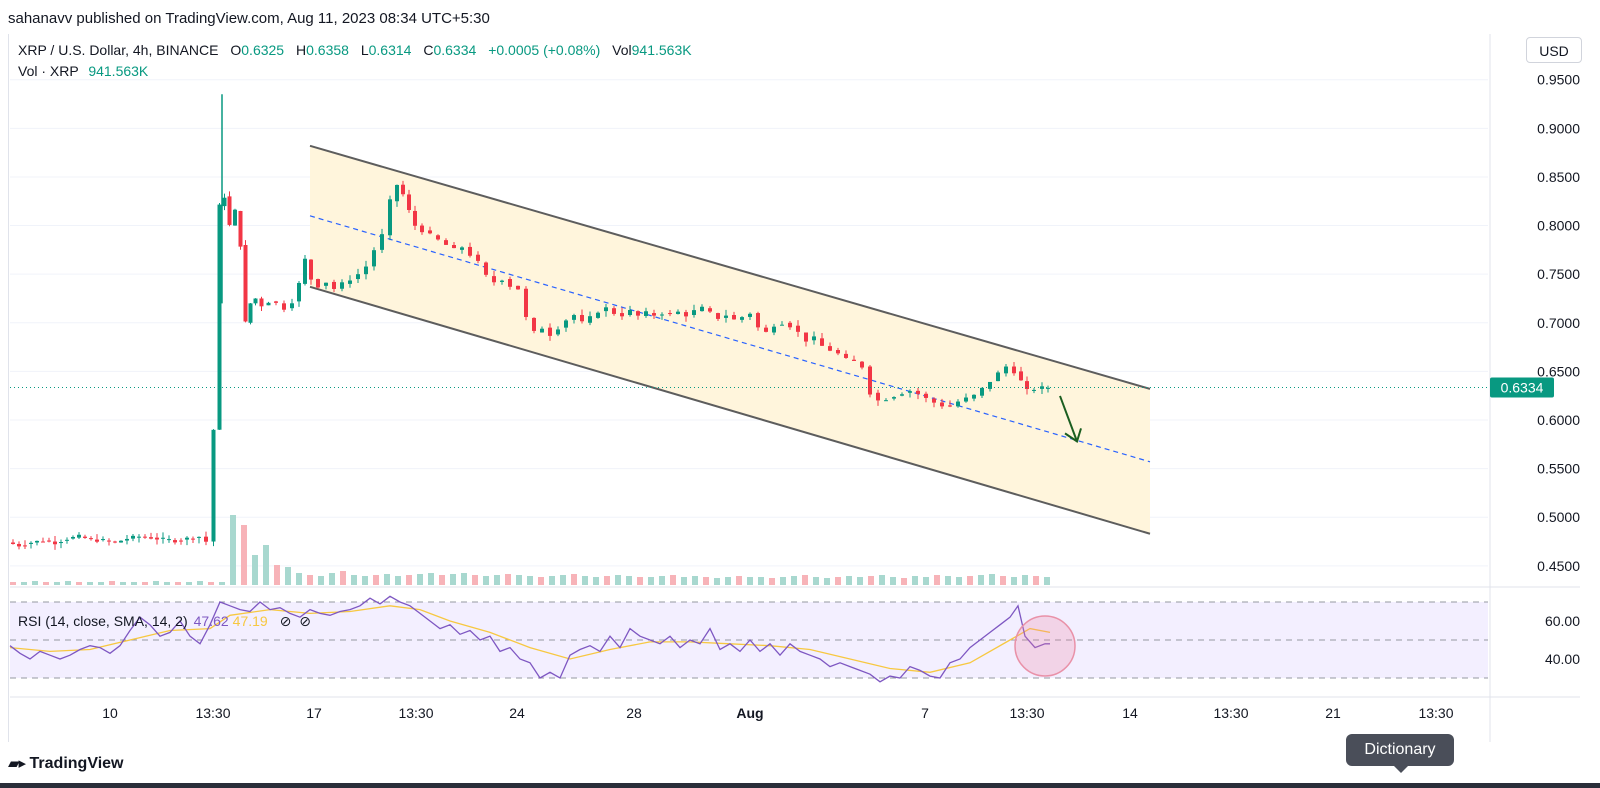 The width and height of the screenshot is (1600, 788). Describe the element at coordinates (1562, 659) in the screenshot. I see `rsi-tick-label: 40.00` at that location.